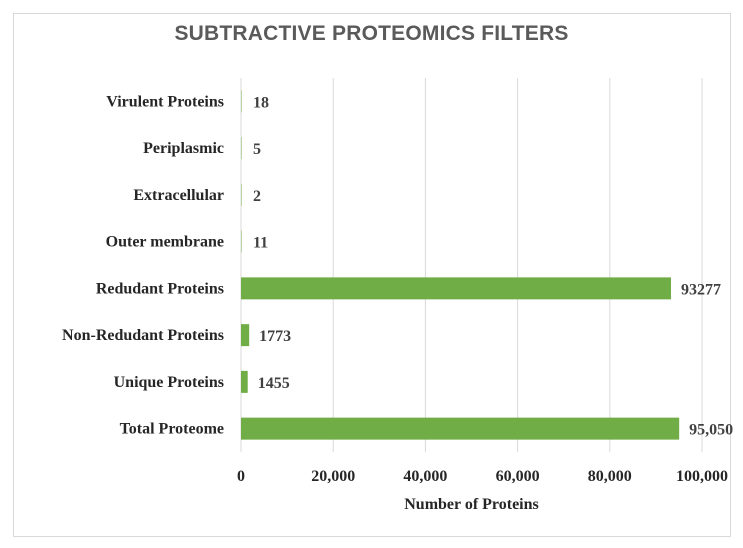 Image resolution: width=743 pixels, height=548 pixels. What do you see at coordinates (275, 336) in the screenshot?
I see `data-label: 1773` at bounding box center [275, 336].